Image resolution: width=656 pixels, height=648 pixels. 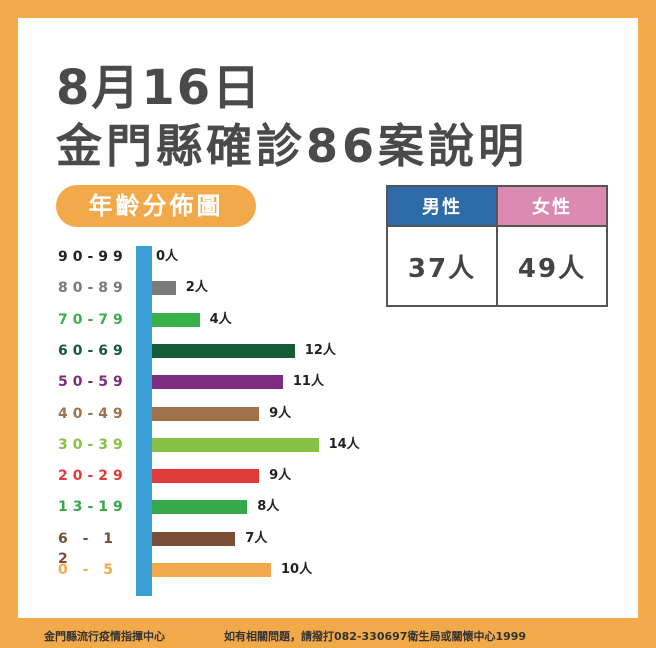 I want to click on chart-row: 13-19 8人, so click(x=200, y=507).